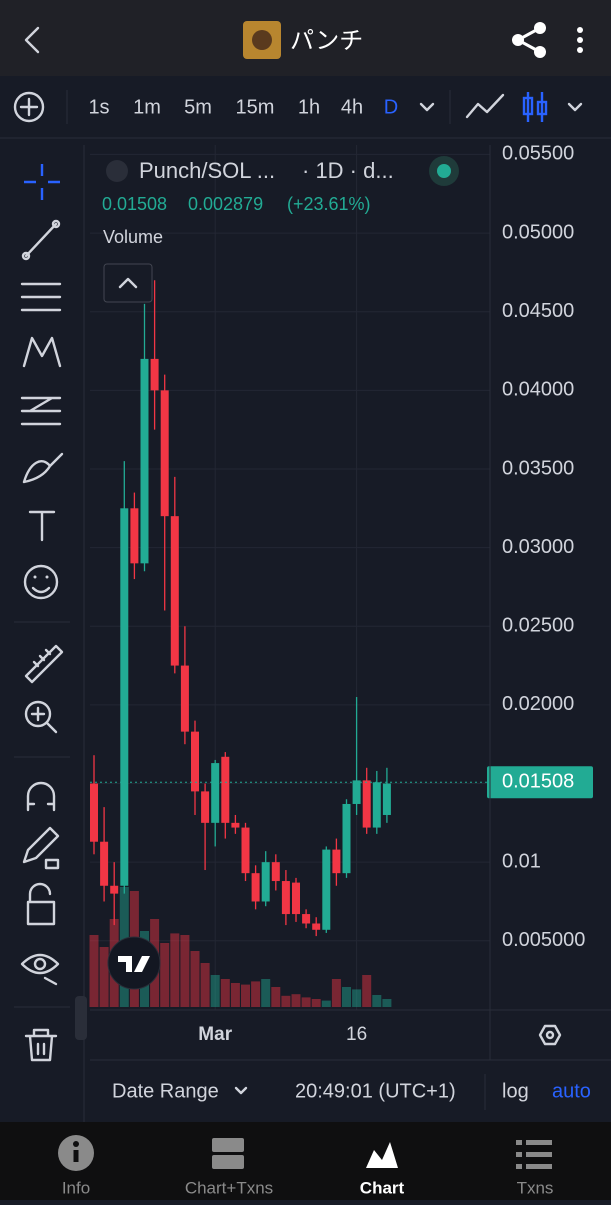 Image resolution: width=611 pixels, height=1205 pixels. Describe the element at coordinates (538, 547) in the screenshot. I see `y-tick-label: 0.03000` at that location.